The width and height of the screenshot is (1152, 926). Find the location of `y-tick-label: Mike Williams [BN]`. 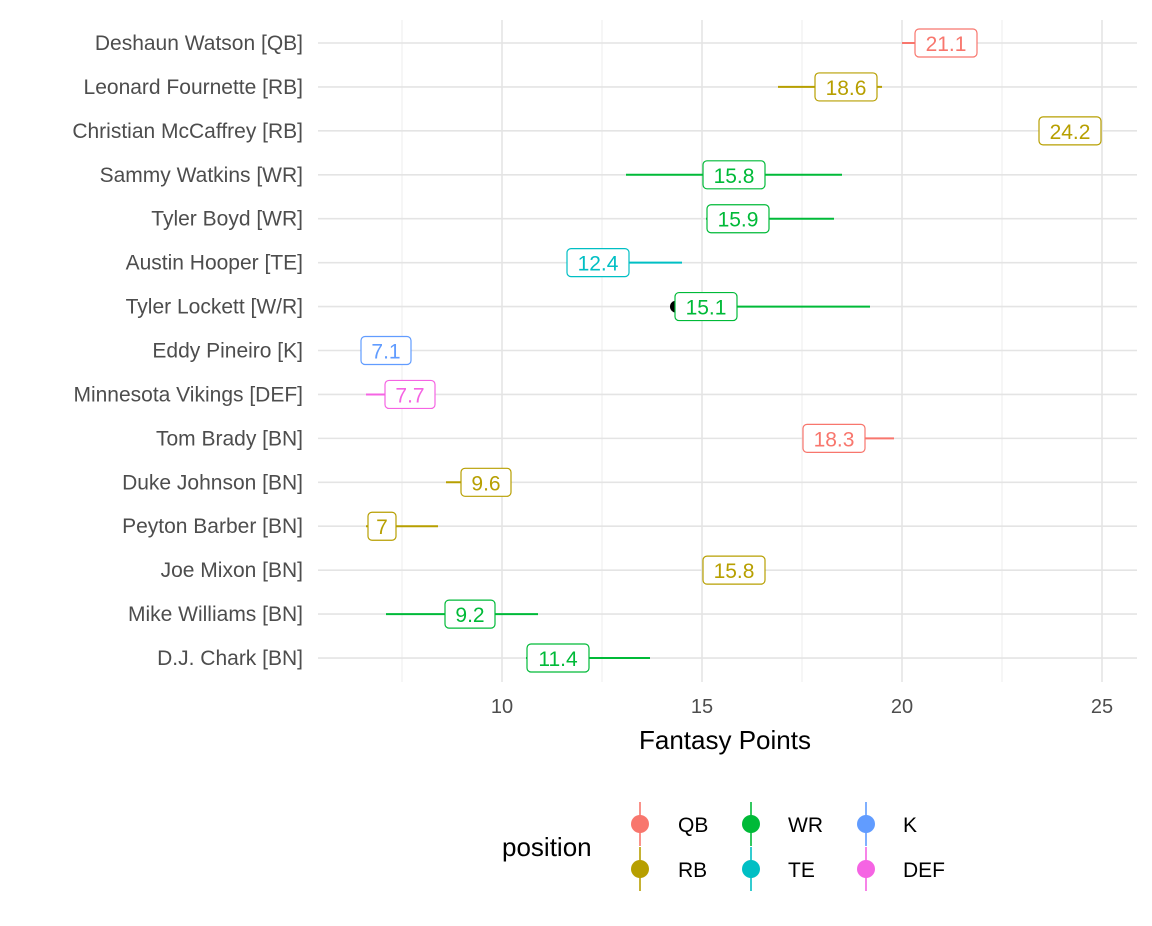

y-tick-label: Mike Williams [BN] is located at coordinates (215, 614).